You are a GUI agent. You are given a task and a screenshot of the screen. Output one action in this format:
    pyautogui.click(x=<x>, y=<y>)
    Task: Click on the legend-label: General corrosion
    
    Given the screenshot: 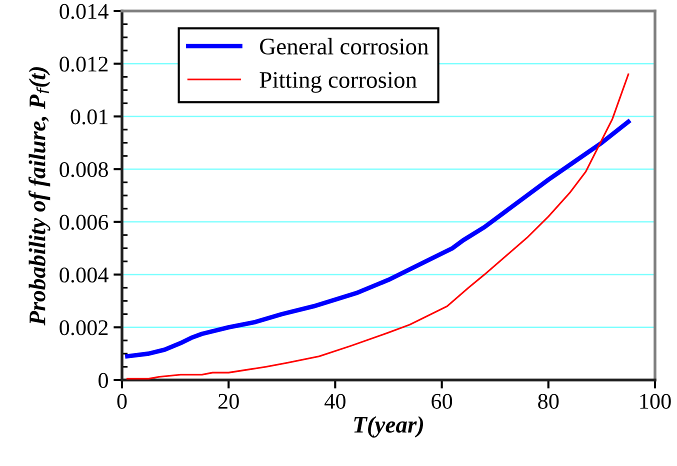 What is the action you would take?
    pyautogui.click(x=344, y=46)
    